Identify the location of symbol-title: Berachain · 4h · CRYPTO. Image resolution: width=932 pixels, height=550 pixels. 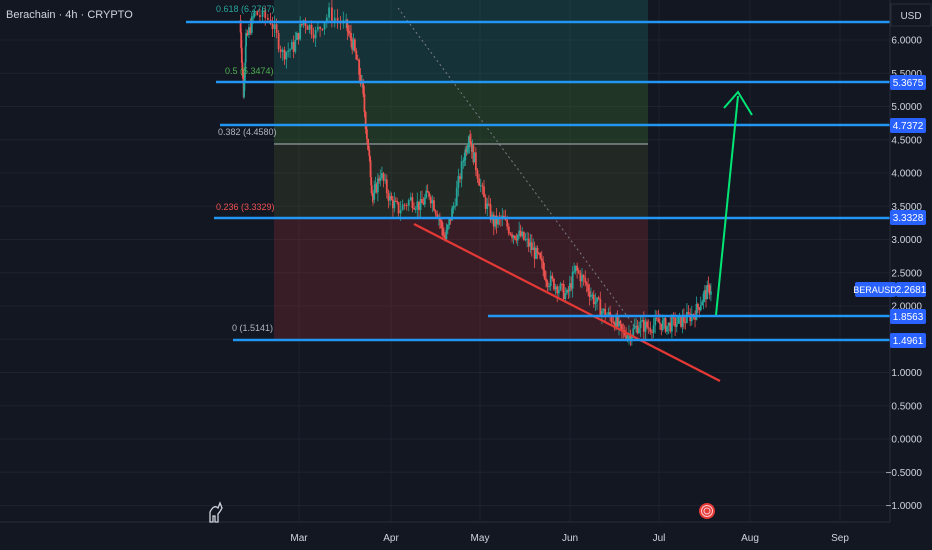
(69, 15).